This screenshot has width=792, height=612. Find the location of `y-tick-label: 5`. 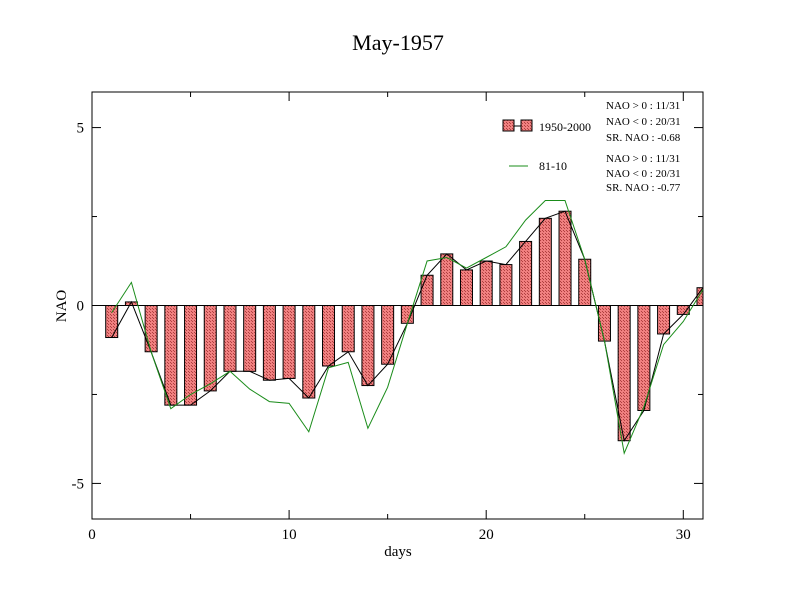

y-tick-label: 5 is located at coordinates (81, 129).